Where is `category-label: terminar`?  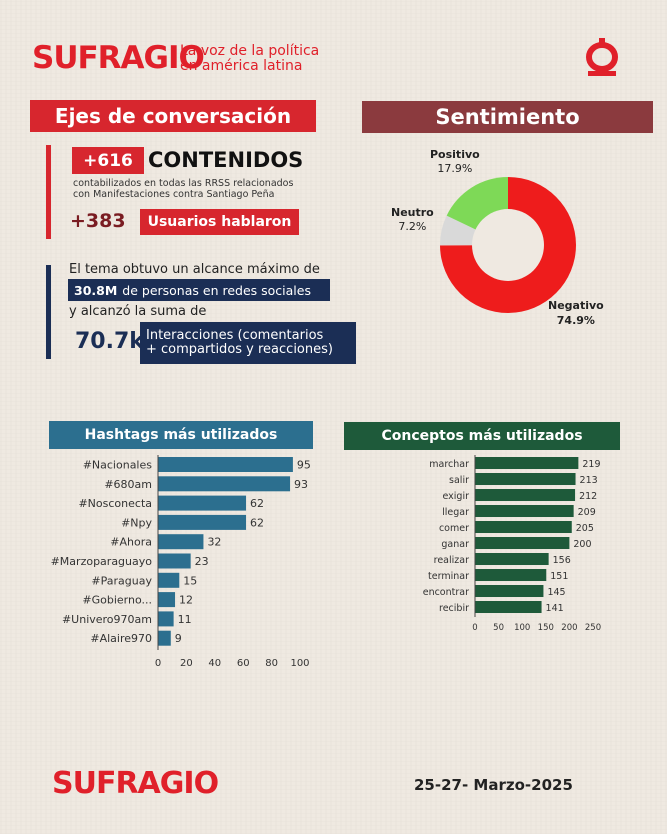
category-label: terminar is located at coordinates (448, 576).